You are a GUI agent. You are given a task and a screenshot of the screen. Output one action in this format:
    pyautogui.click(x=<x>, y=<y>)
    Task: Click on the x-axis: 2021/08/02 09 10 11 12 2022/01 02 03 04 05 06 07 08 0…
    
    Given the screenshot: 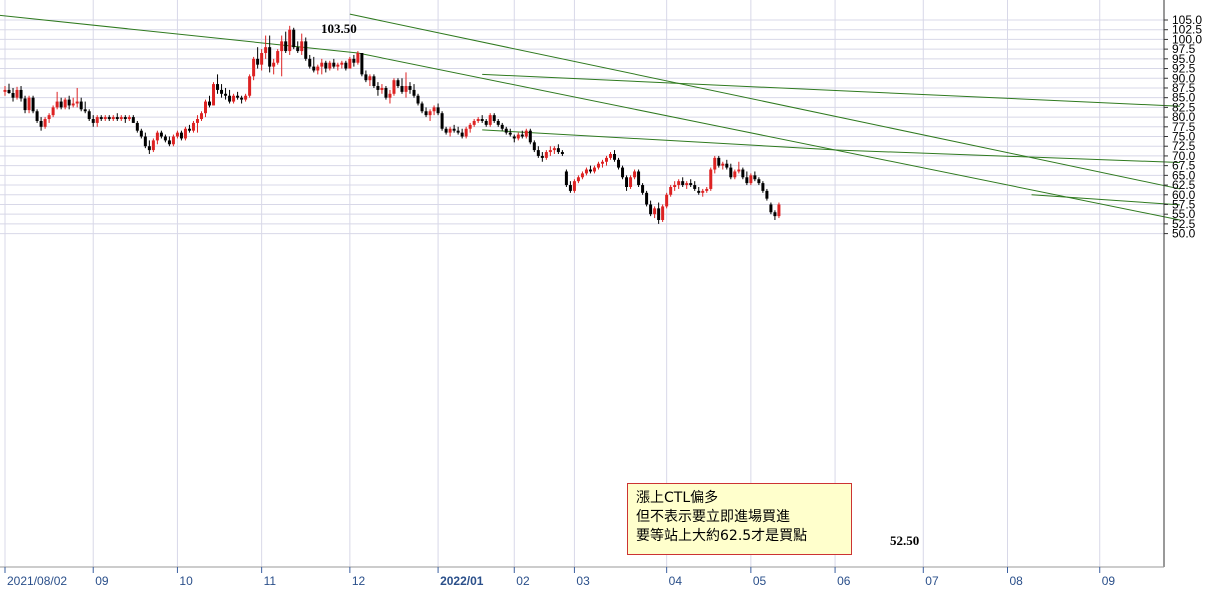 What is the action you would take?
    pyautogui.click(x=560, y=577)
    